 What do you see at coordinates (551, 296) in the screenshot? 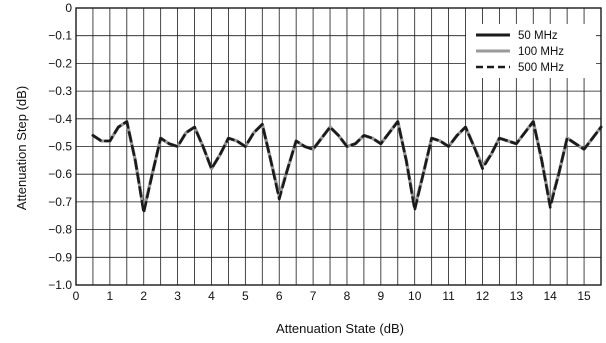
I see `x-tick-label: 14` at bounding box center [551, 296].